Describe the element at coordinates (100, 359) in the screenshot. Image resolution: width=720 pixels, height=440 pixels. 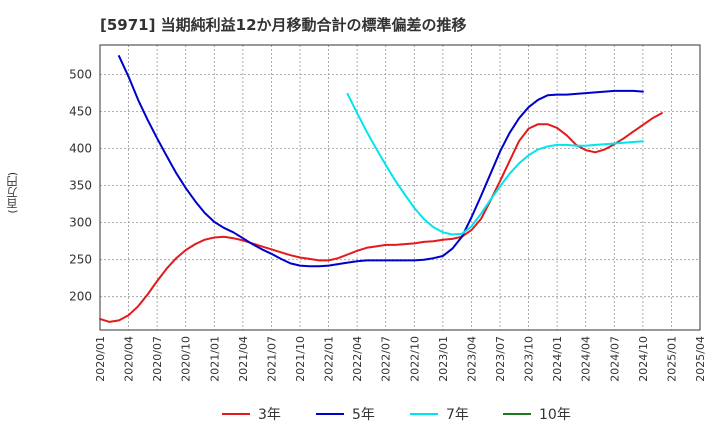
I see `x-tick-label: 2020/01` at that location.